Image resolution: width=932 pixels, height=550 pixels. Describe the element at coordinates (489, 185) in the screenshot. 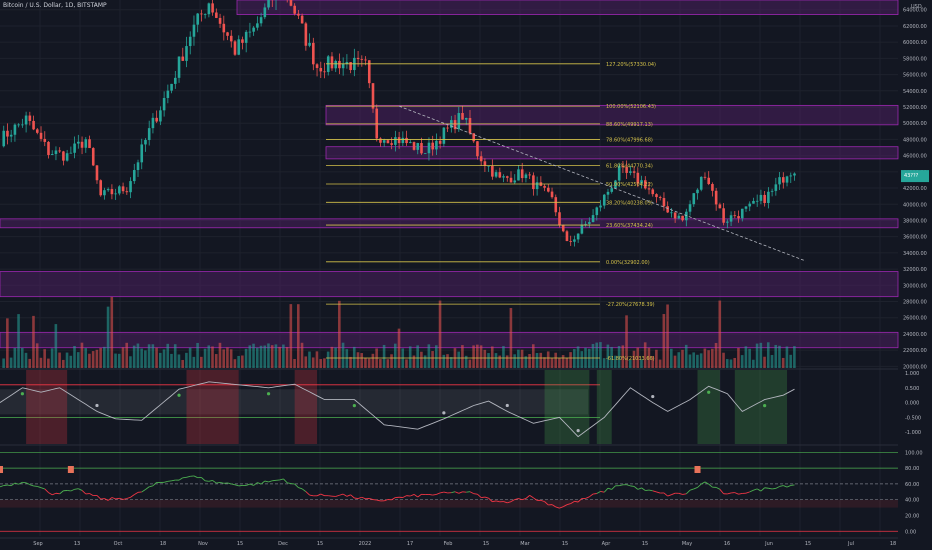

I see `fib-level: 50.00%(42504.22)` at that location.